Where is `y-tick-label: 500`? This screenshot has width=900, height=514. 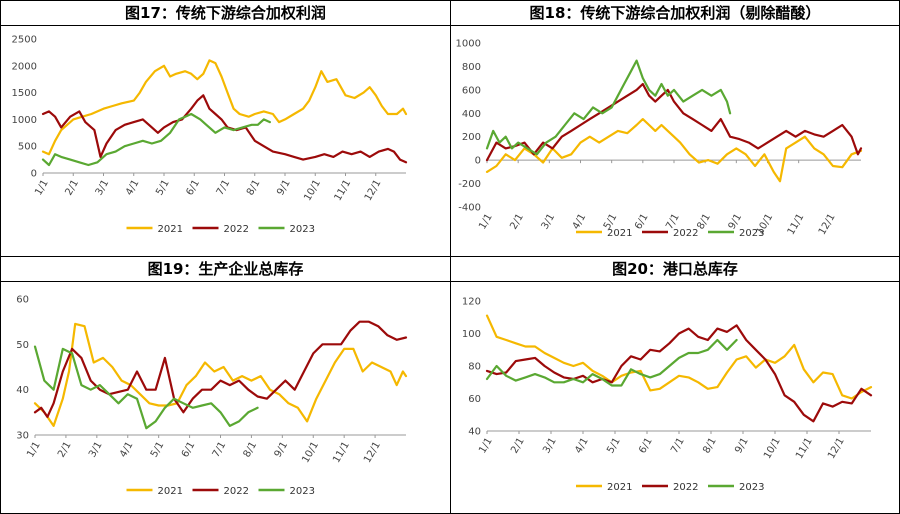 y-tick-label: 500 is located at coordinates (27, 147).